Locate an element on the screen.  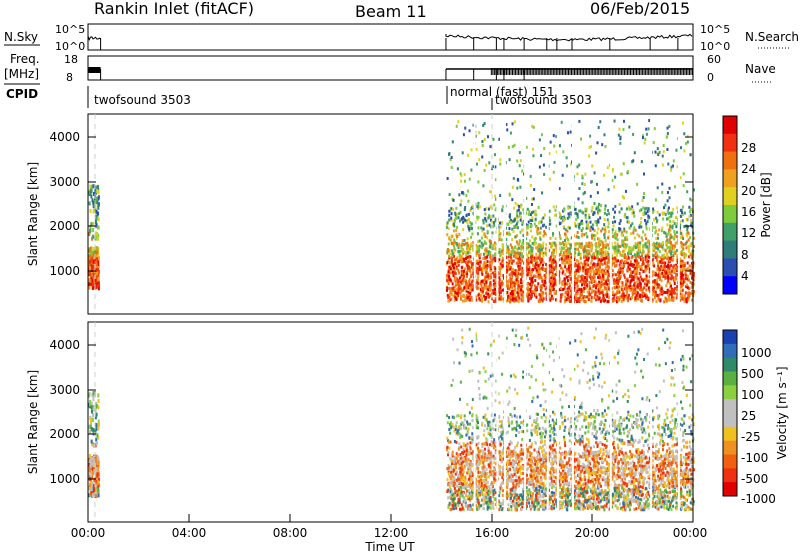
nsky-strip: N.Sky 10^5 10^0 10^5 10^0 N.Search is located at coordinates (401, 38).